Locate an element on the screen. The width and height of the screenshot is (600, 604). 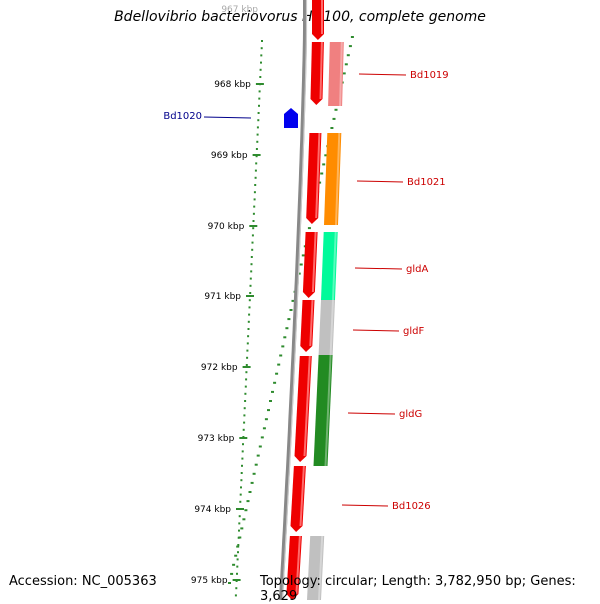
scale-label: 975 kbp is located at coordinates (209, 581).